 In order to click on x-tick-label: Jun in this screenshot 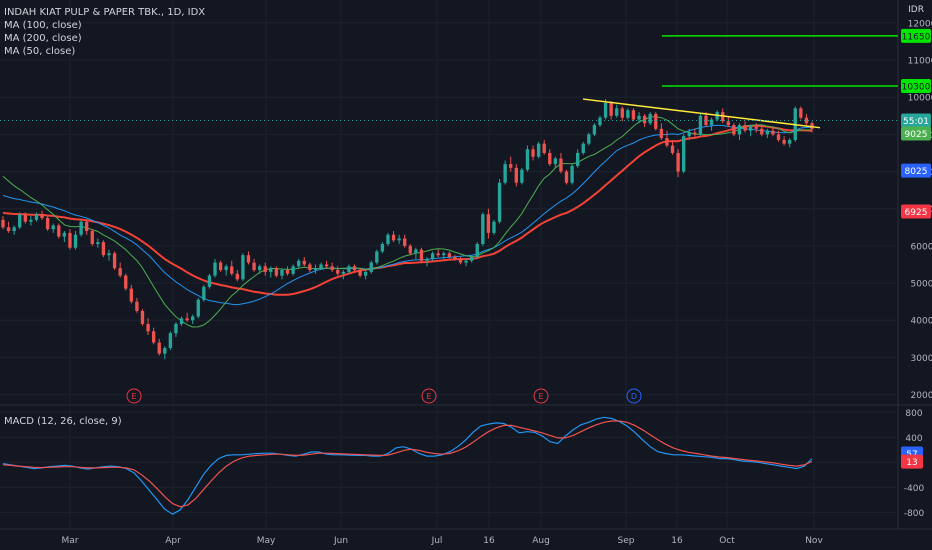, I will do `click(340, 541)`.